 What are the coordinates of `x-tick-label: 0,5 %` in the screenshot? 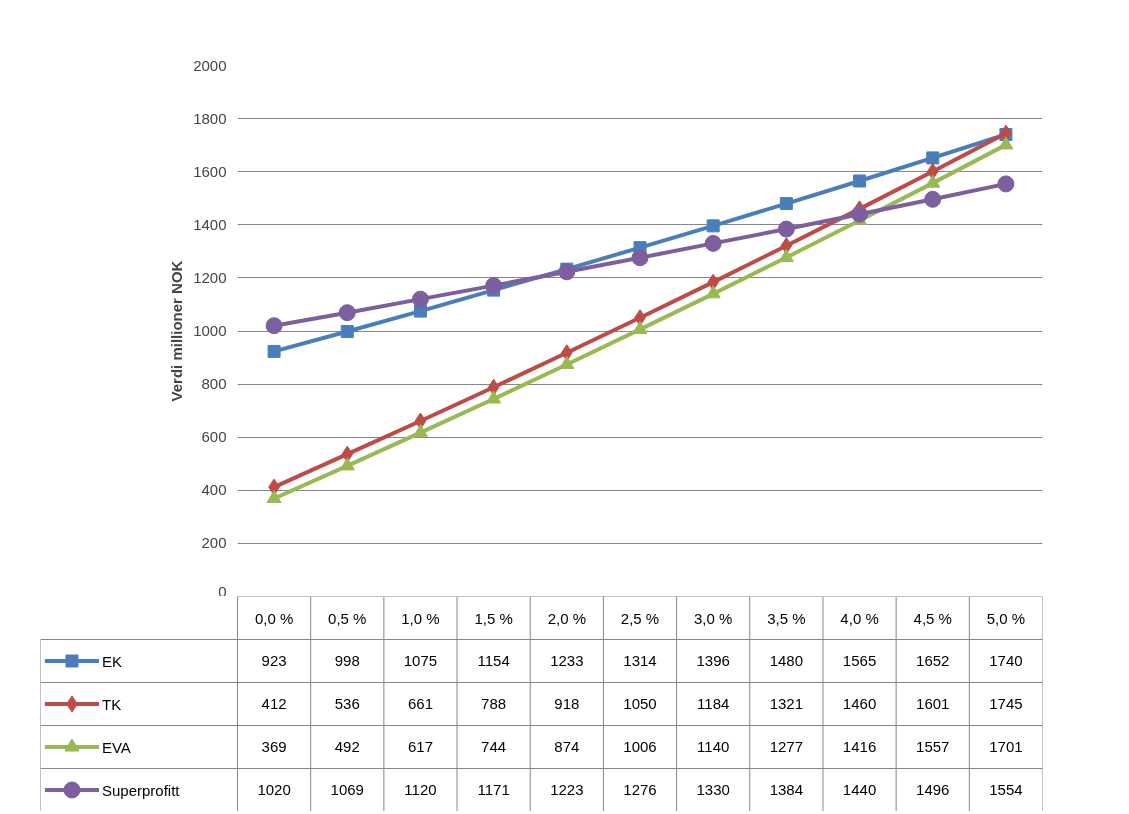 It's located at (347, 618).